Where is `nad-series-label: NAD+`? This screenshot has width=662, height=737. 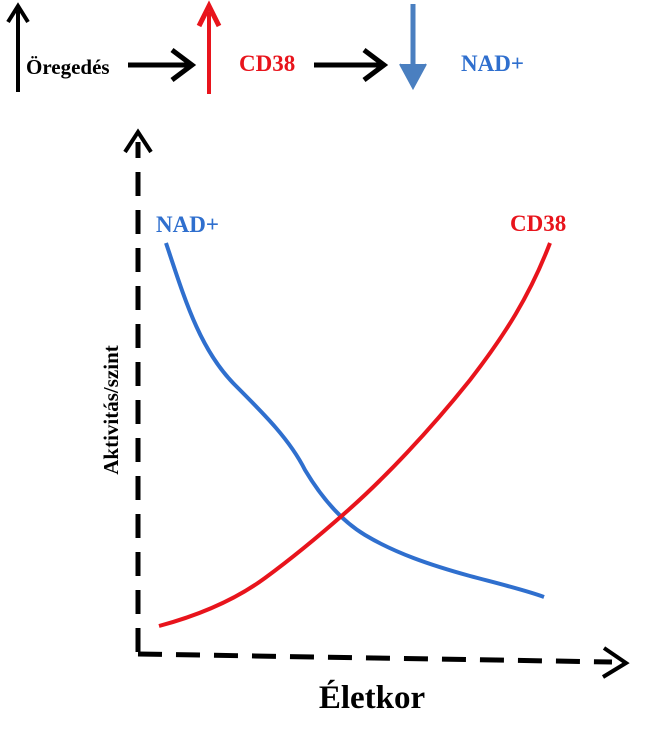
nad-series-label: NAD+ is located at coordinates (187, 224).